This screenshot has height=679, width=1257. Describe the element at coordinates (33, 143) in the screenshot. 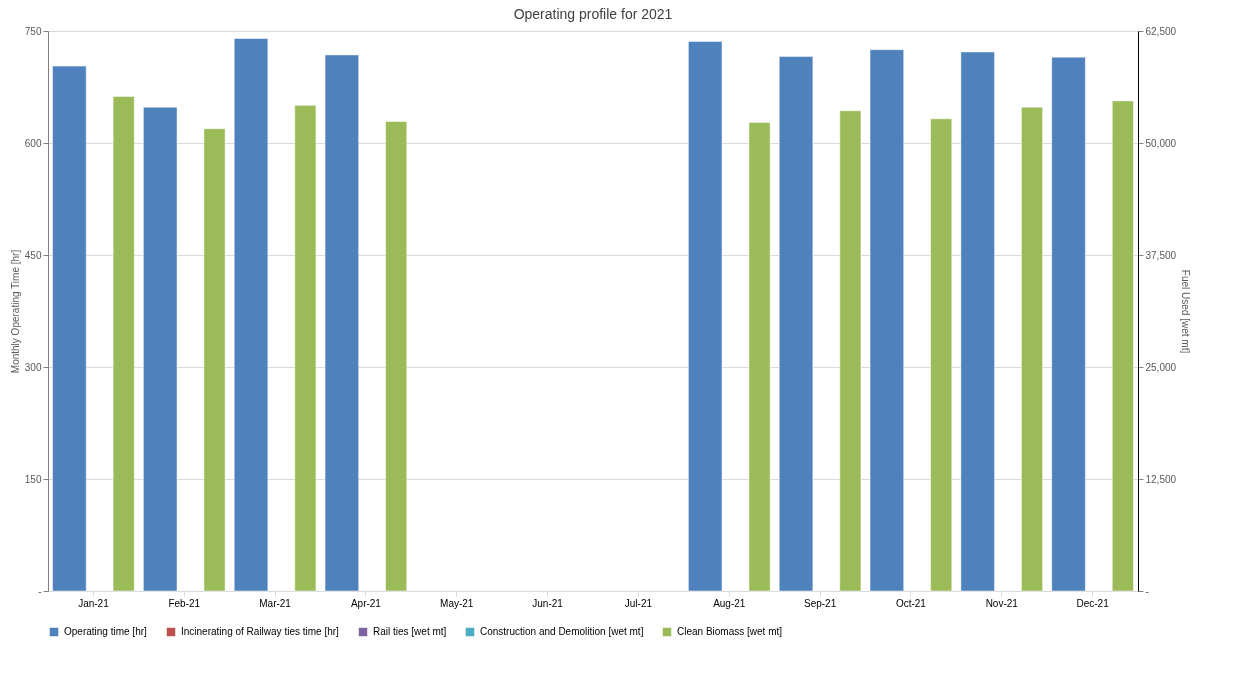

I see `y-tick-label: 600` at that location.